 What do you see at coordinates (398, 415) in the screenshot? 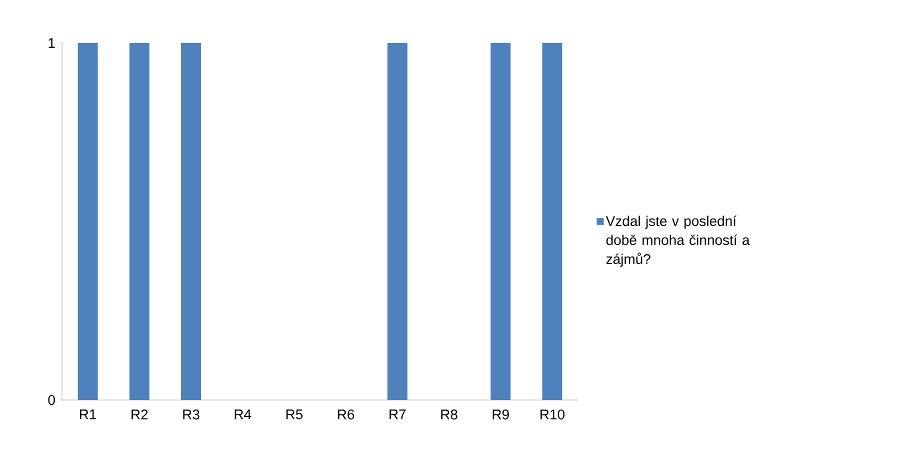
I see `x-tick-label: R7` at bounding box center [398, 415].